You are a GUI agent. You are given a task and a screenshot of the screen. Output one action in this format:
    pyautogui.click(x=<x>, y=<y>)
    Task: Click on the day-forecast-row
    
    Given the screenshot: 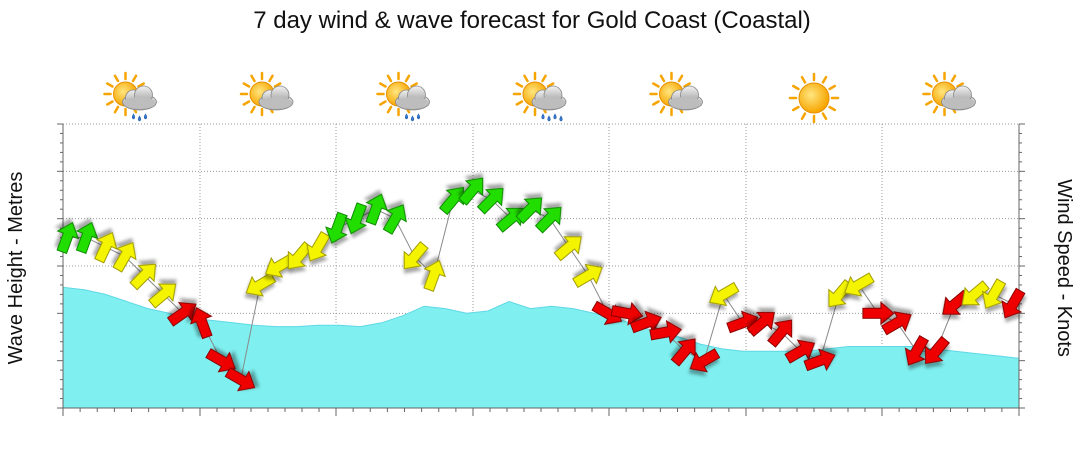 What is the action you would take?
    pyautogui.click(x=539, y=97)
    